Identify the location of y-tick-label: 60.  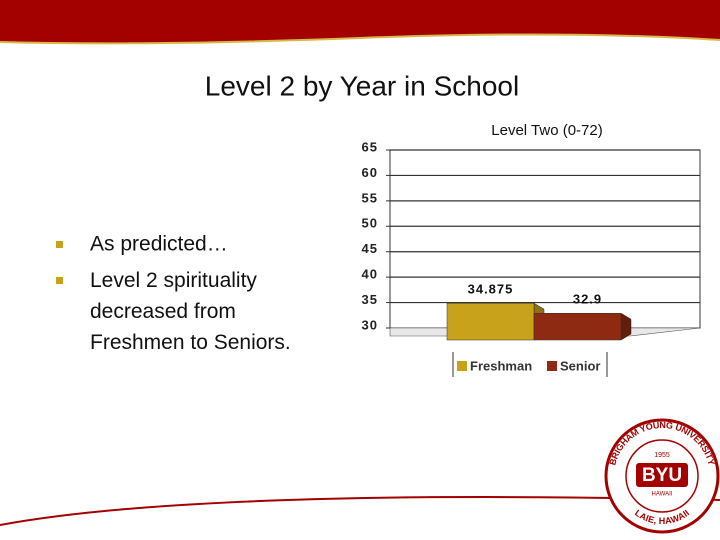
(370, 172).